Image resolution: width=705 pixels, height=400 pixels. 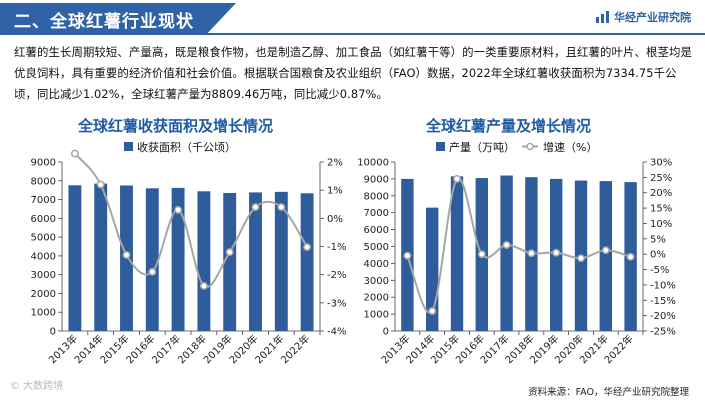 I want to click on header-divider, so click(x=352, y=34).